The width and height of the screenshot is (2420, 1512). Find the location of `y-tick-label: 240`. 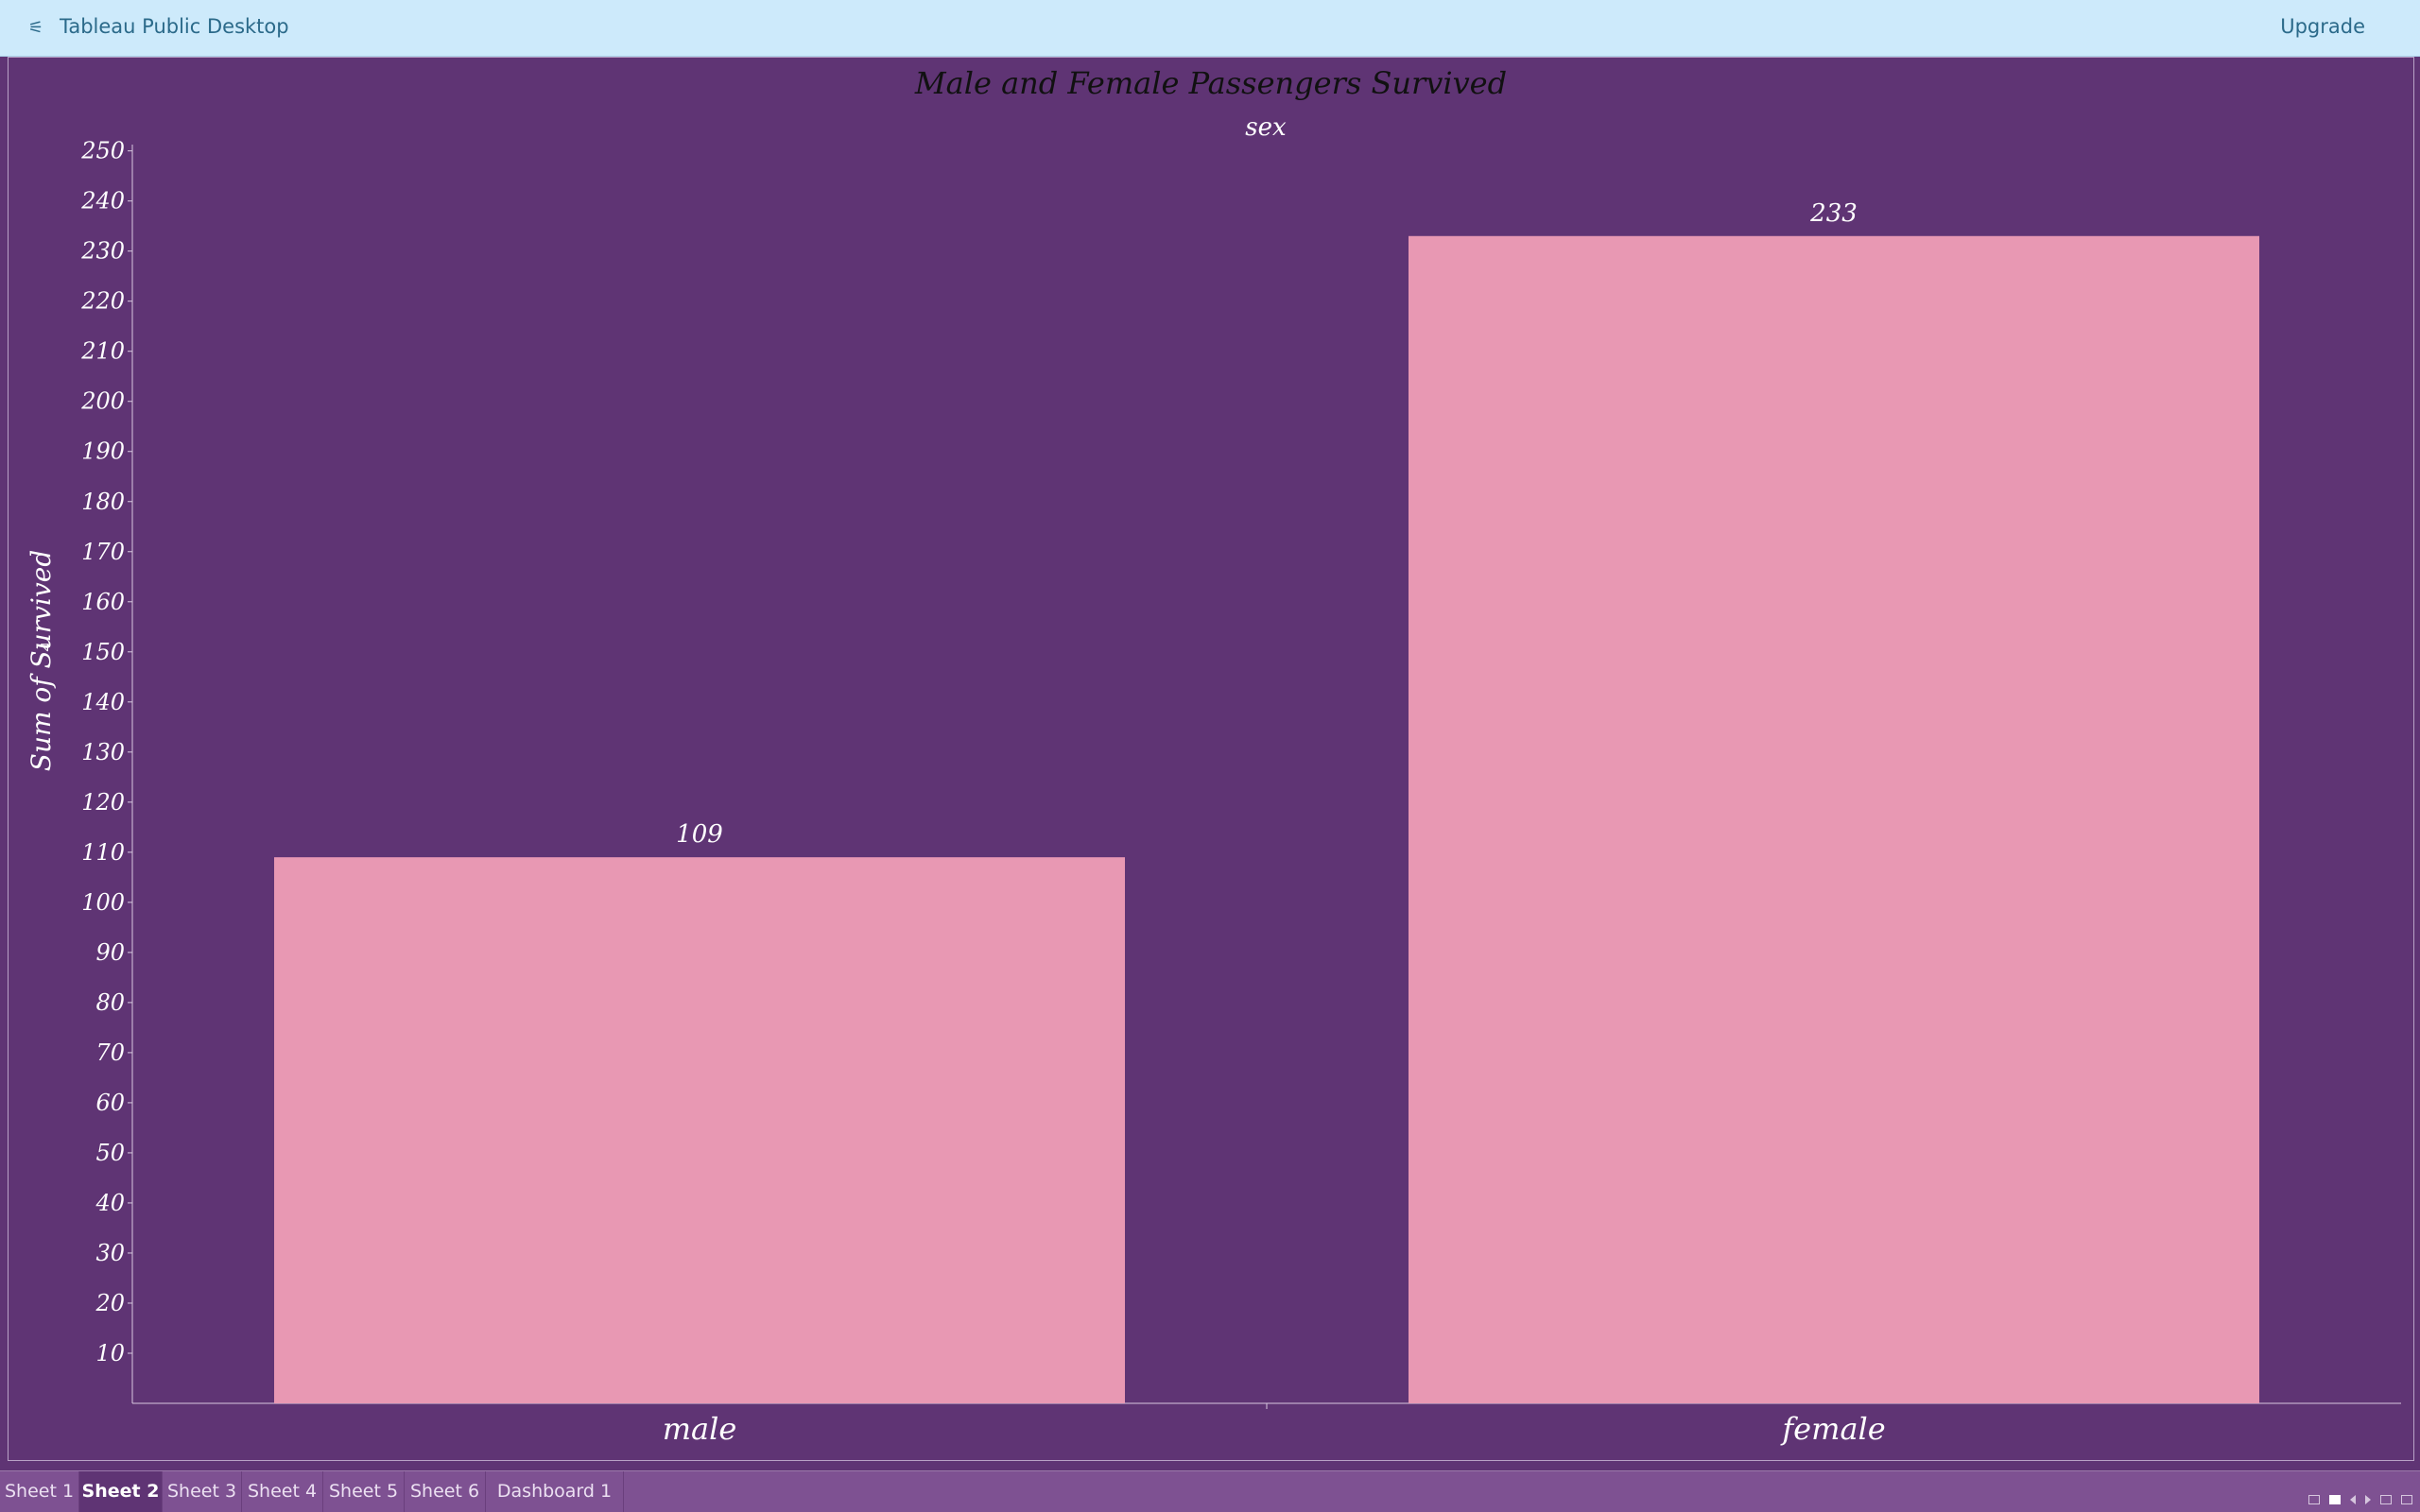

y-tick-label: 240 is located at coordinates (103, 201).